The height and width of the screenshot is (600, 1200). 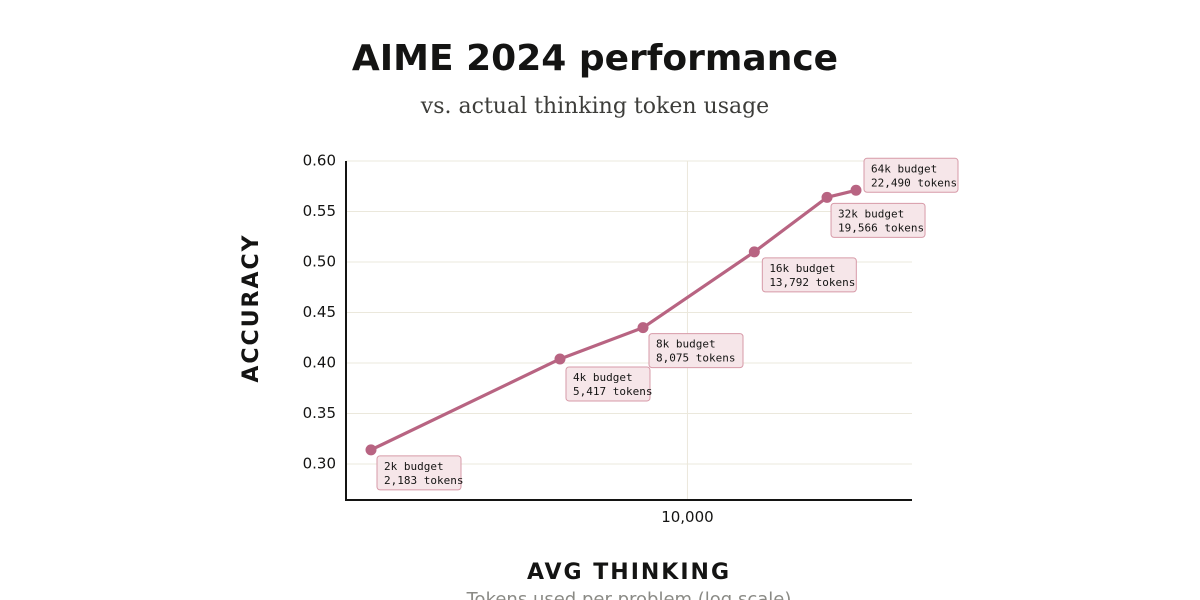 What do you see at coordinates (686, 344) in the screenshot?
I see `annotation-label: 8k budget` at bounding box center [686, 344].